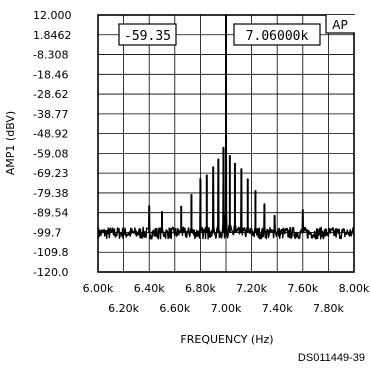 This screenshot has width=371, height=373. What do you see at coordinates (50, 94) in the screenshot?
I see `y-tick-label: -28.62` at bounding box center [50, 94].